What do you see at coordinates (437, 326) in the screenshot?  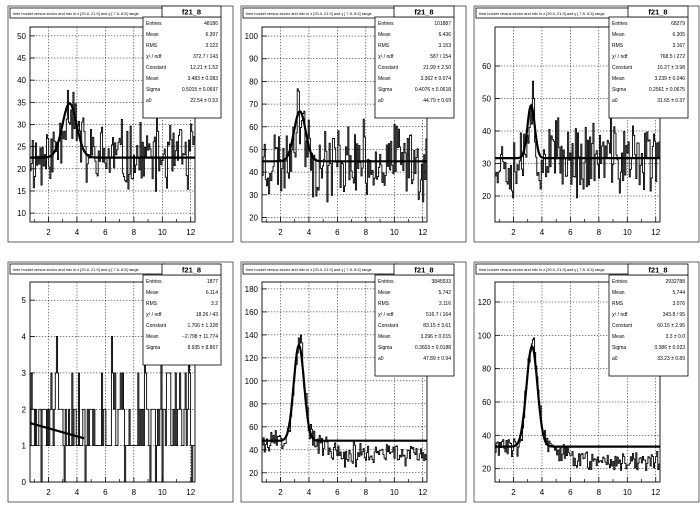 I see `stat-value: 83.15 ± 3.61` at bounding box center [437, 326].